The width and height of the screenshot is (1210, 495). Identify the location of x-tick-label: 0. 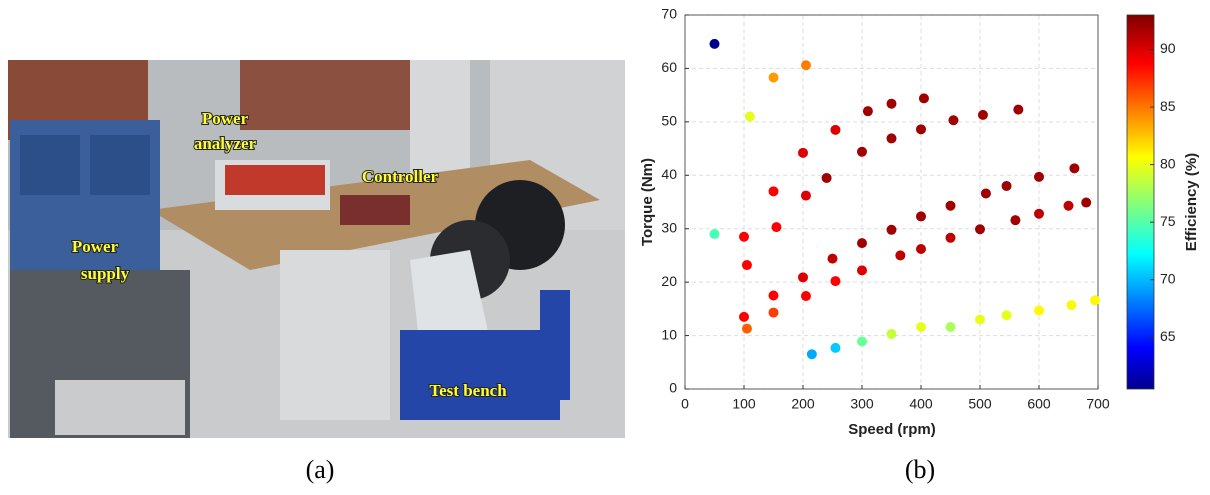
(685, 404).